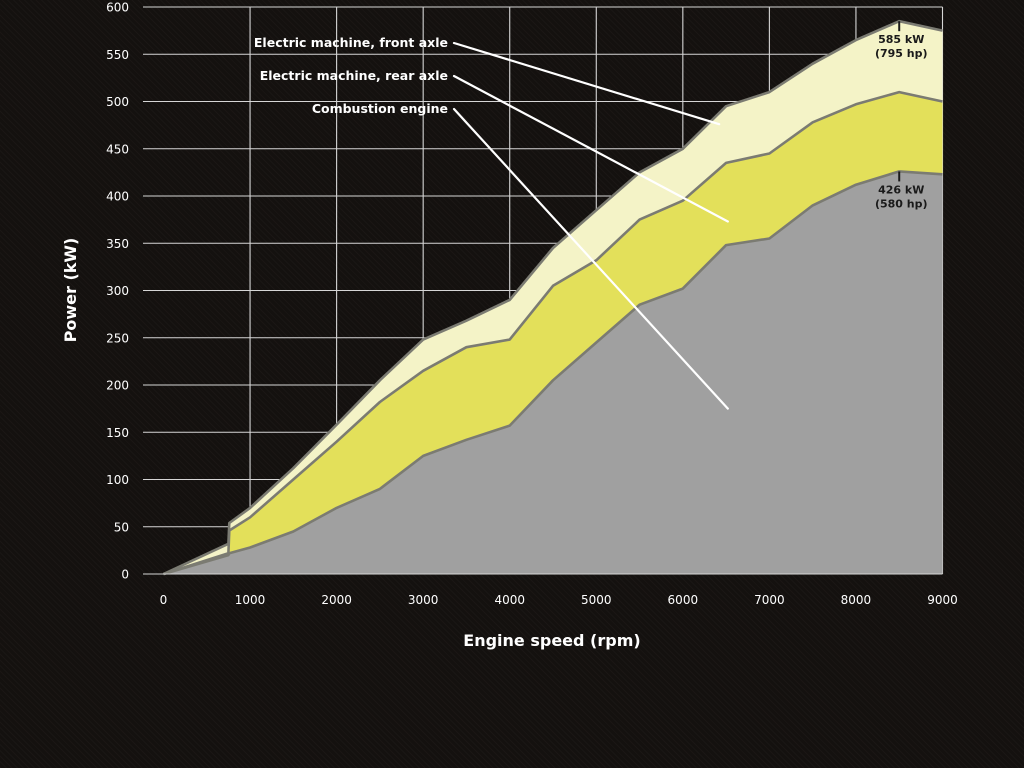 This screenshot has height=768, width=1024. What do you see at coordinates (354, 75) in the screenshot?
I see `callout-label: Electric machine, rear axle` at bounding box center [354, 75].